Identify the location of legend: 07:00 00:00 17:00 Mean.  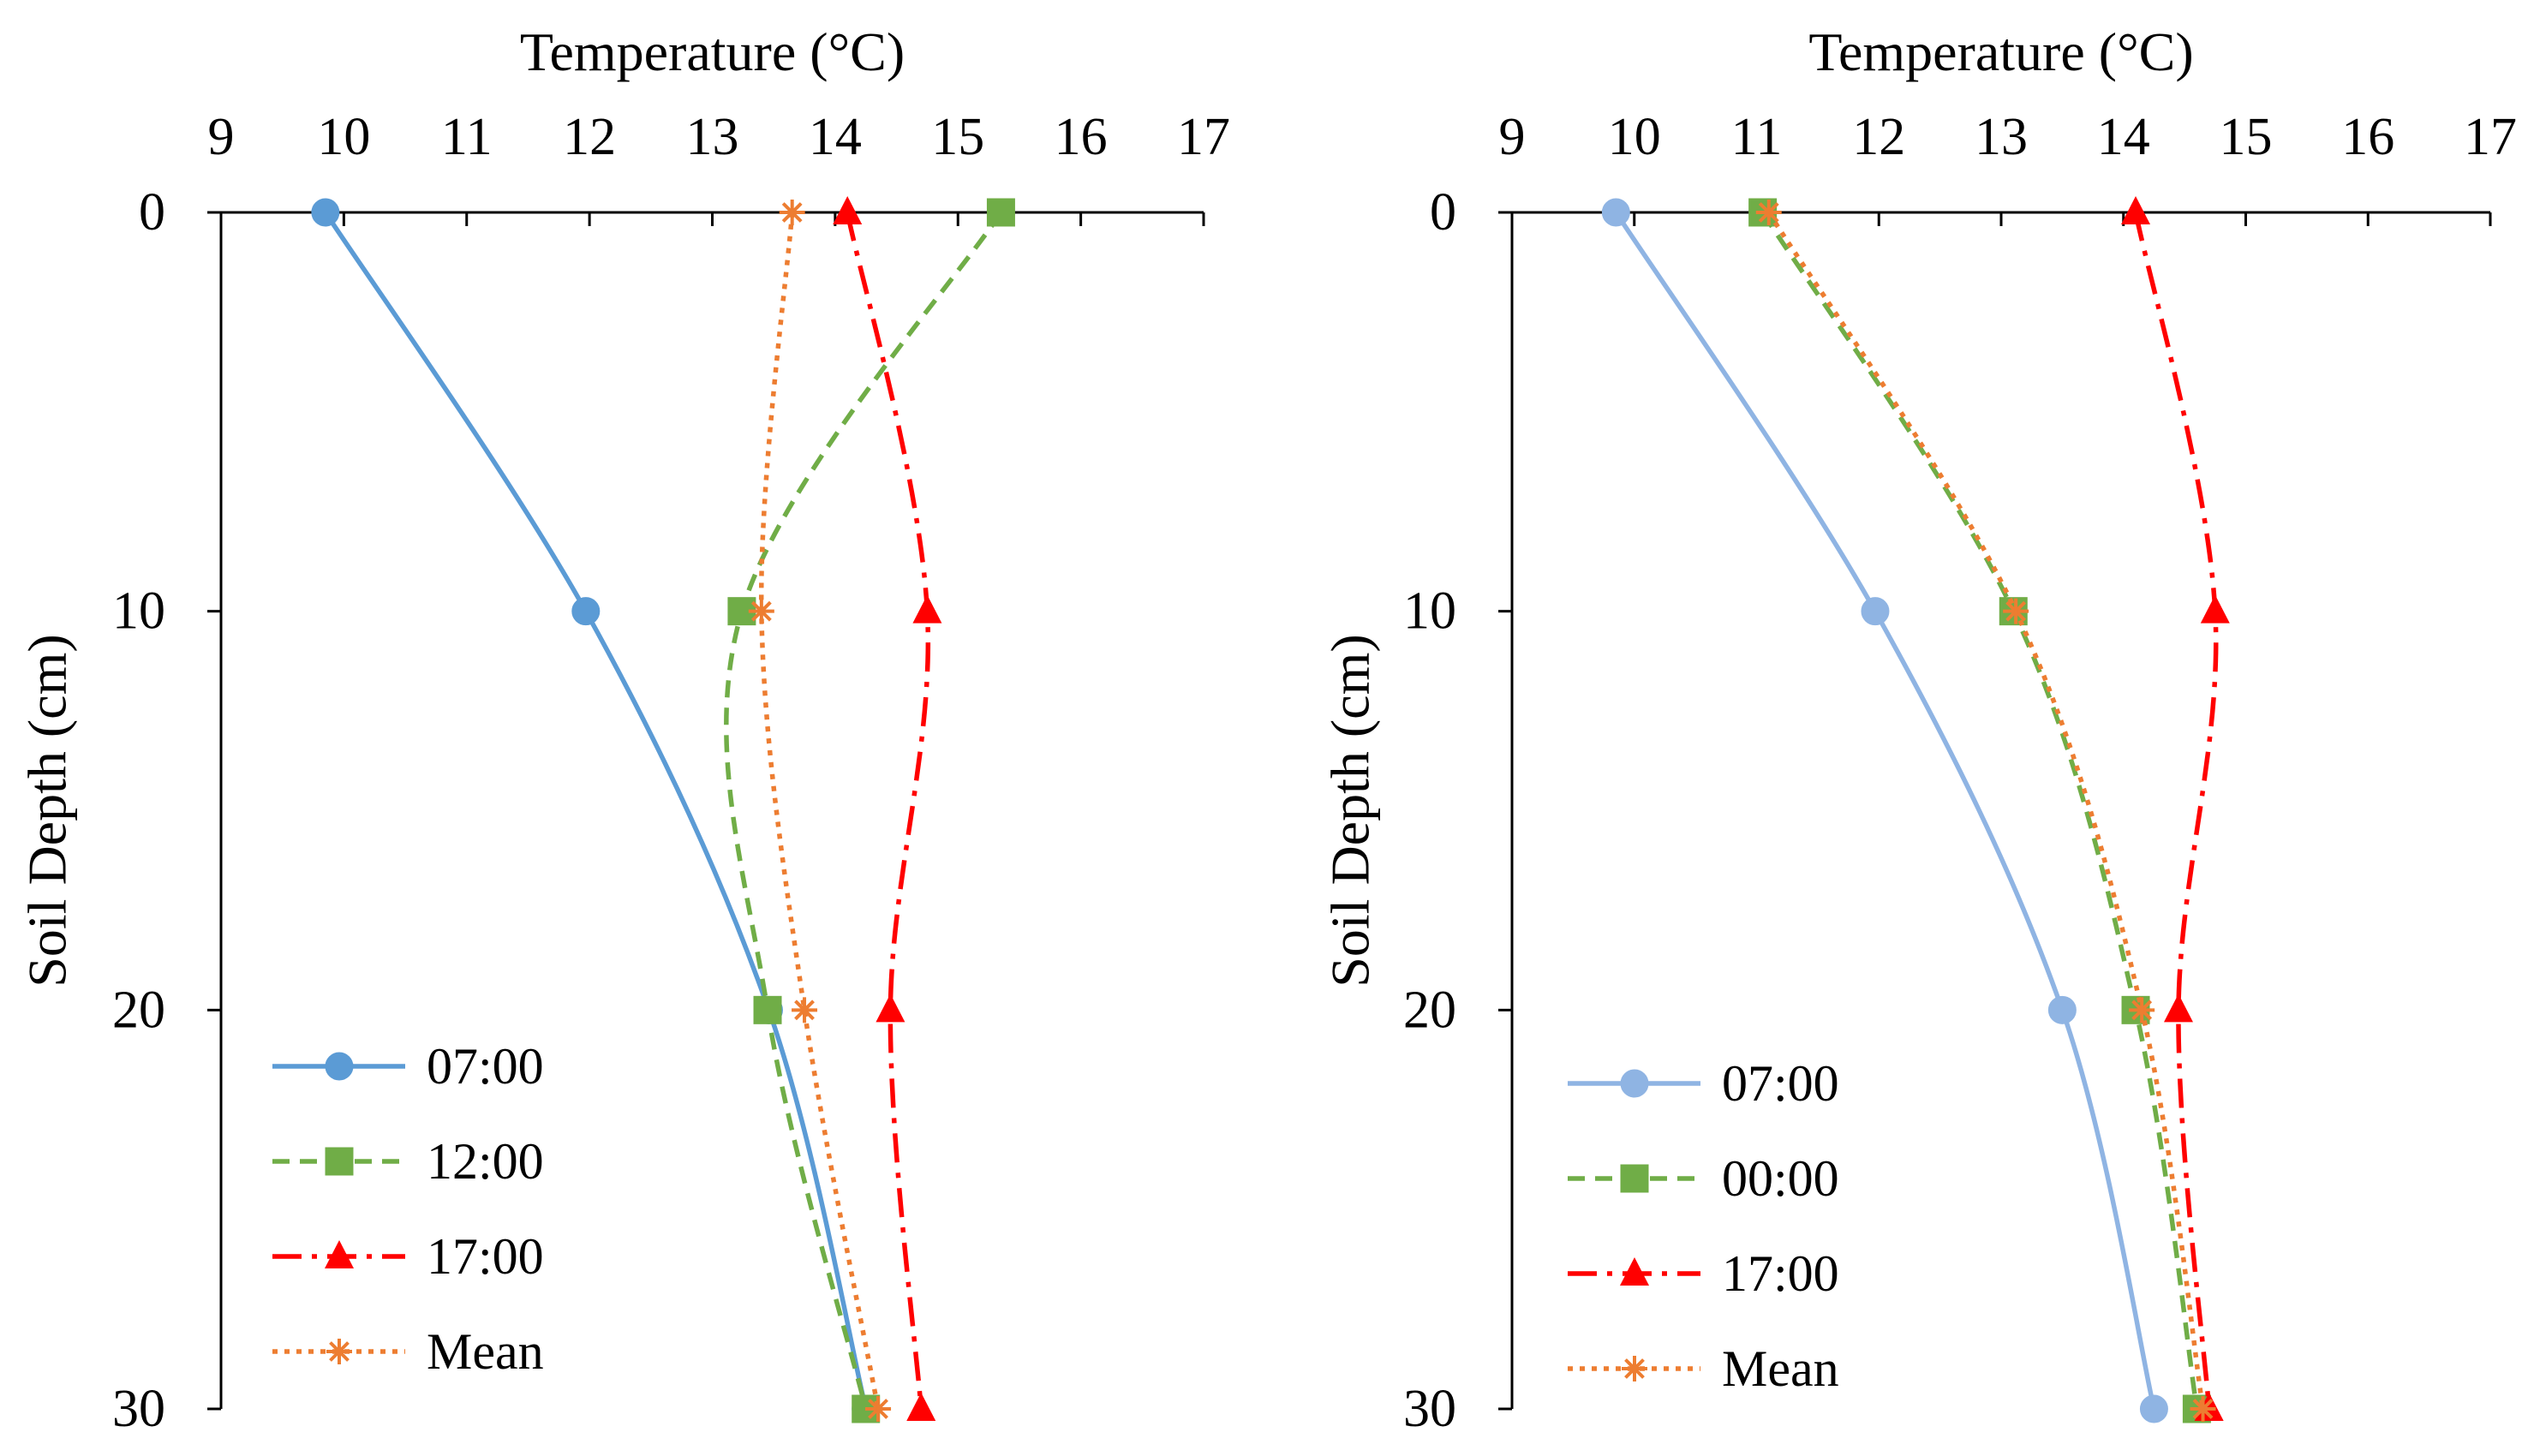
(1703, 1226).